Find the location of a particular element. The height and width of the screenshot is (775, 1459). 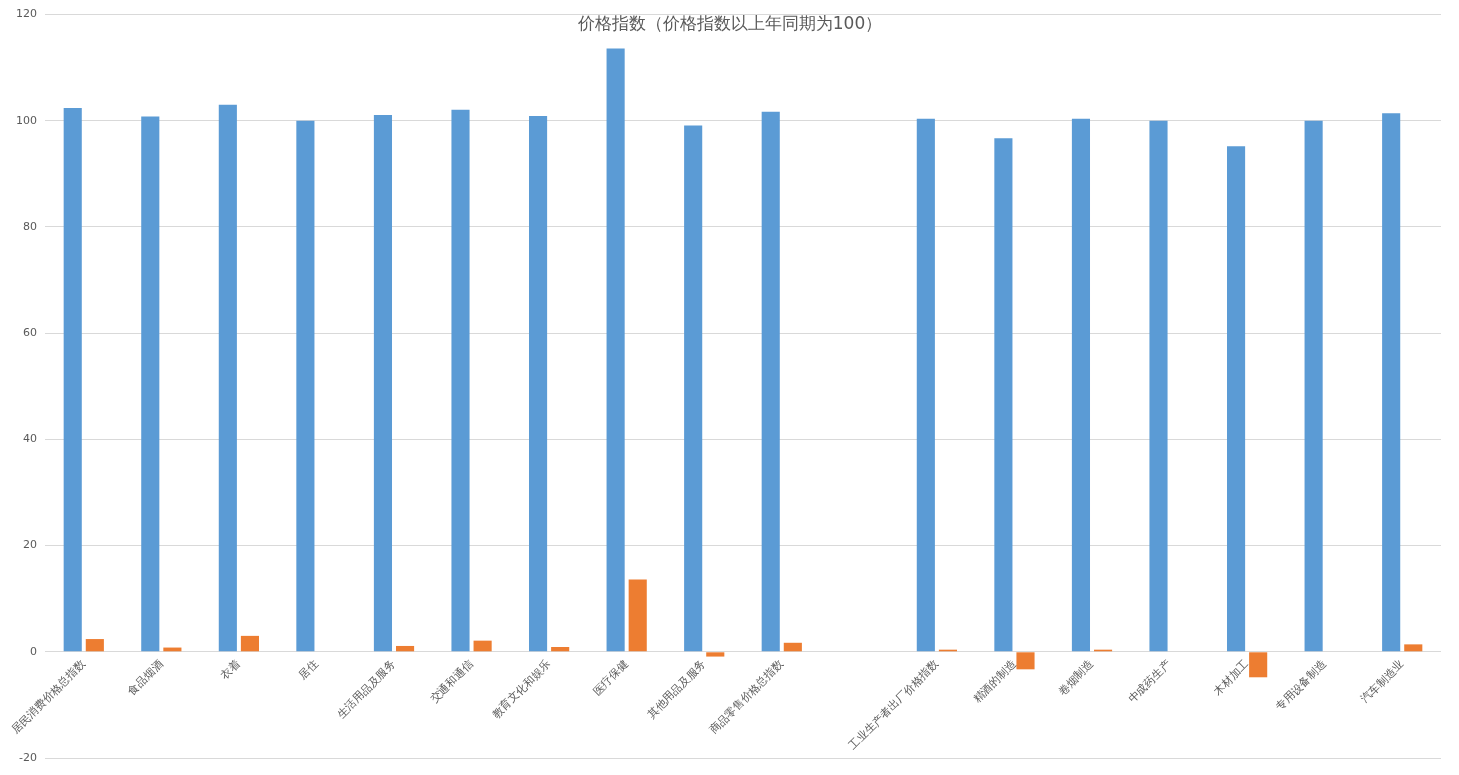

y-tick-label: 0 is located at coordinates (33, 651).